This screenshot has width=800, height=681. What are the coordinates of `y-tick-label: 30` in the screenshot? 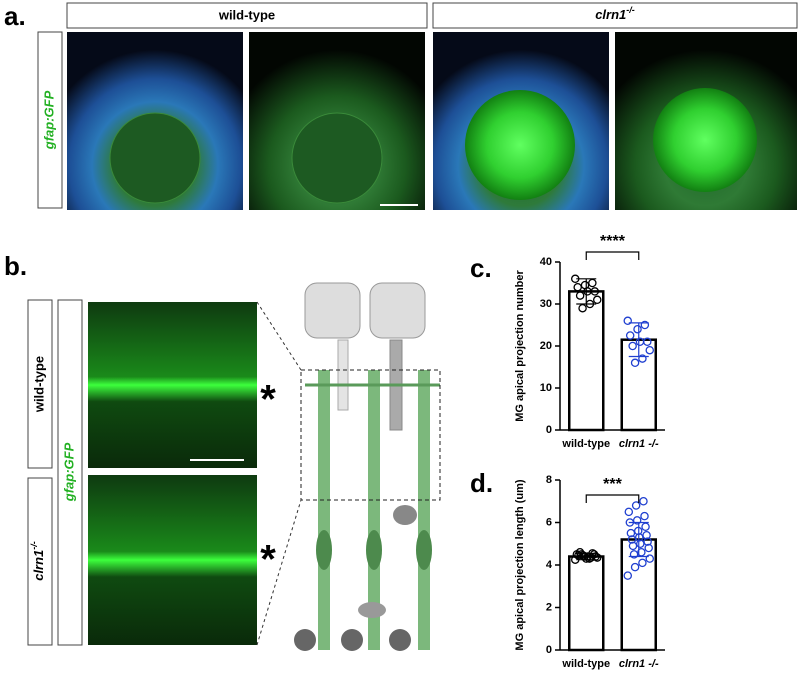 It's located at (546, 304).